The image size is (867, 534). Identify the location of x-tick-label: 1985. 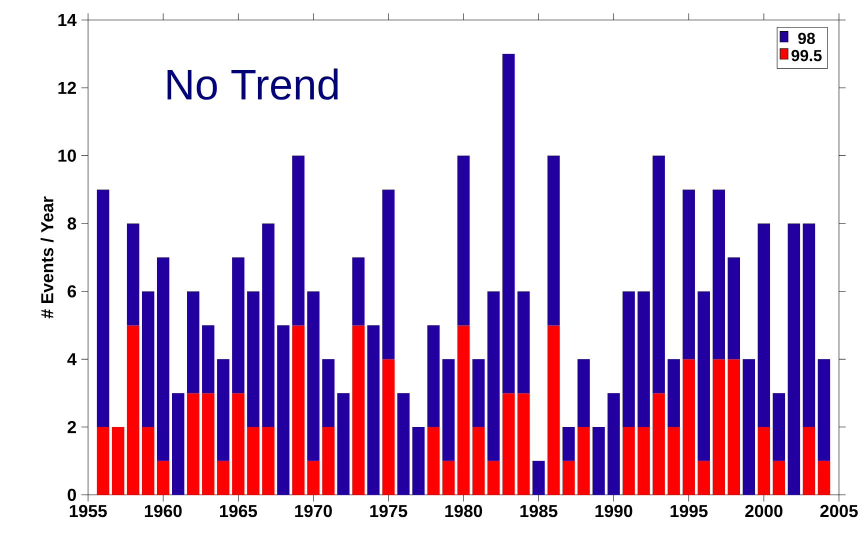
(539, 511).